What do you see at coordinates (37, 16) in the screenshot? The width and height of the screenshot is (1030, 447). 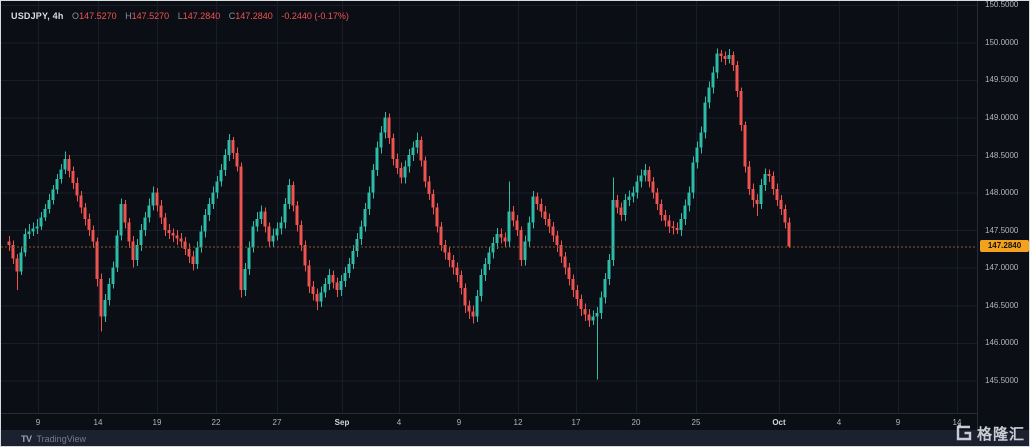 I see `symbol-title: USDJPY, 4h` at bounding box center [37, 16].